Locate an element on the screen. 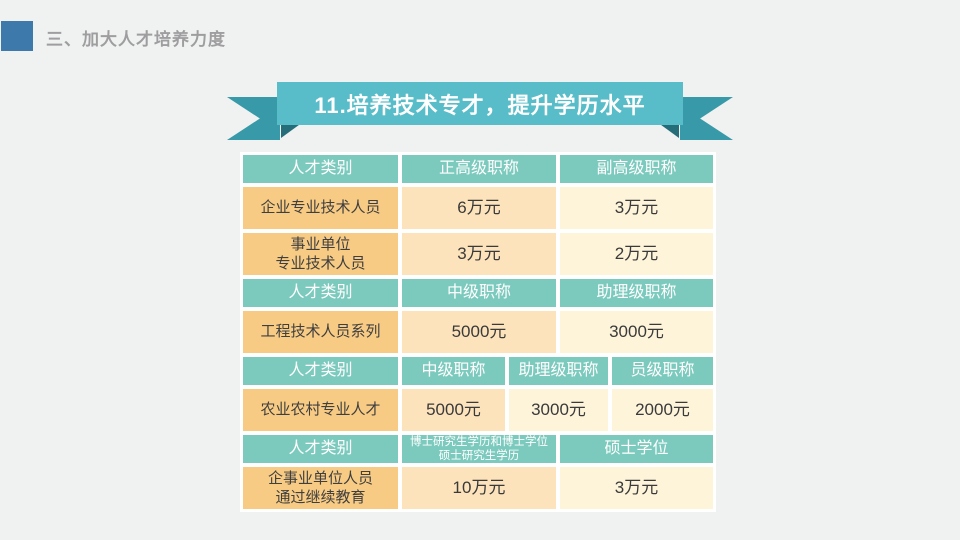 Image resolution: width=960 pixels, height=540 pixels. table-label-cell: 事业单位 专业技术人员 is located at coordinates (320, 254).